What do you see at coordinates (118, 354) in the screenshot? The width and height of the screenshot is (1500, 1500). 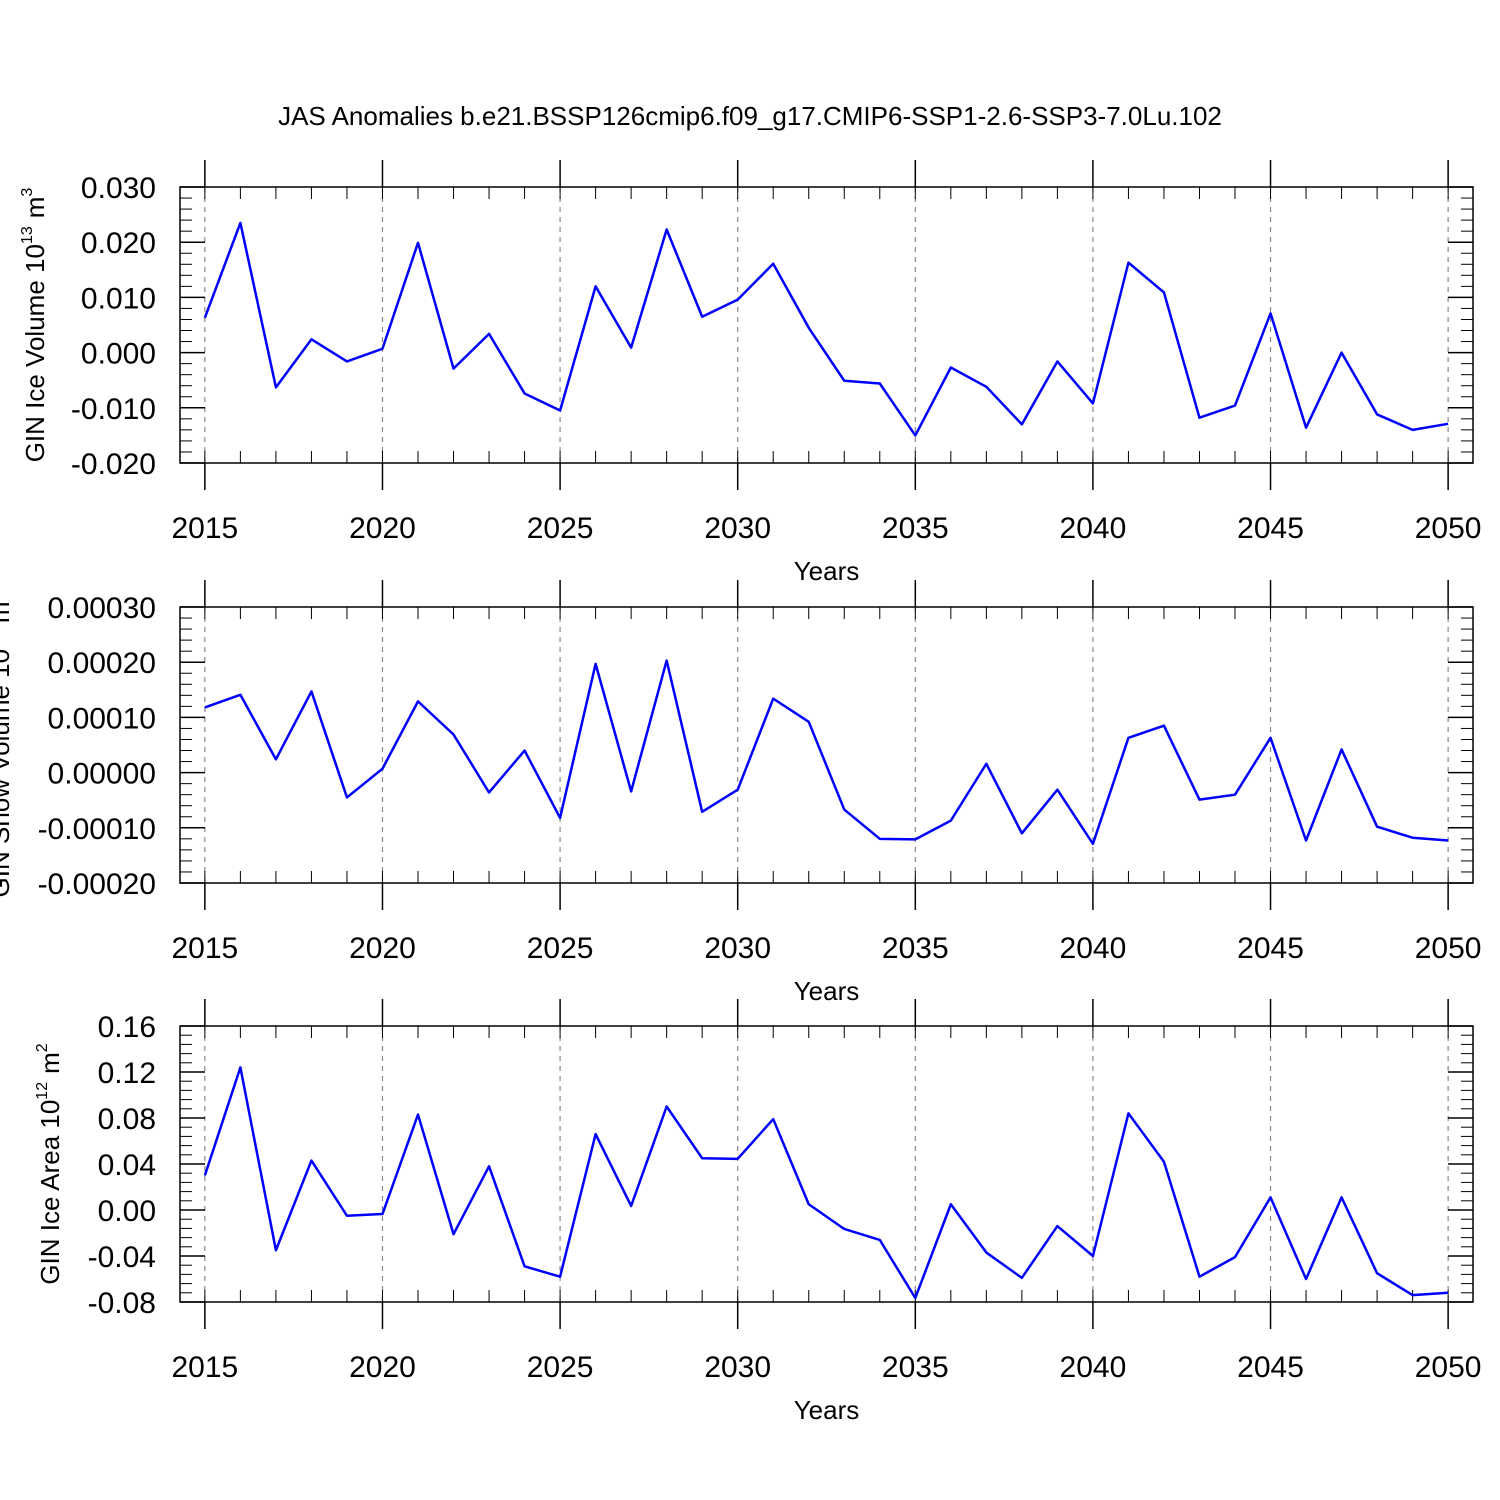 I see `y-tick-label: 0.000` at bounding box center [118, 354].